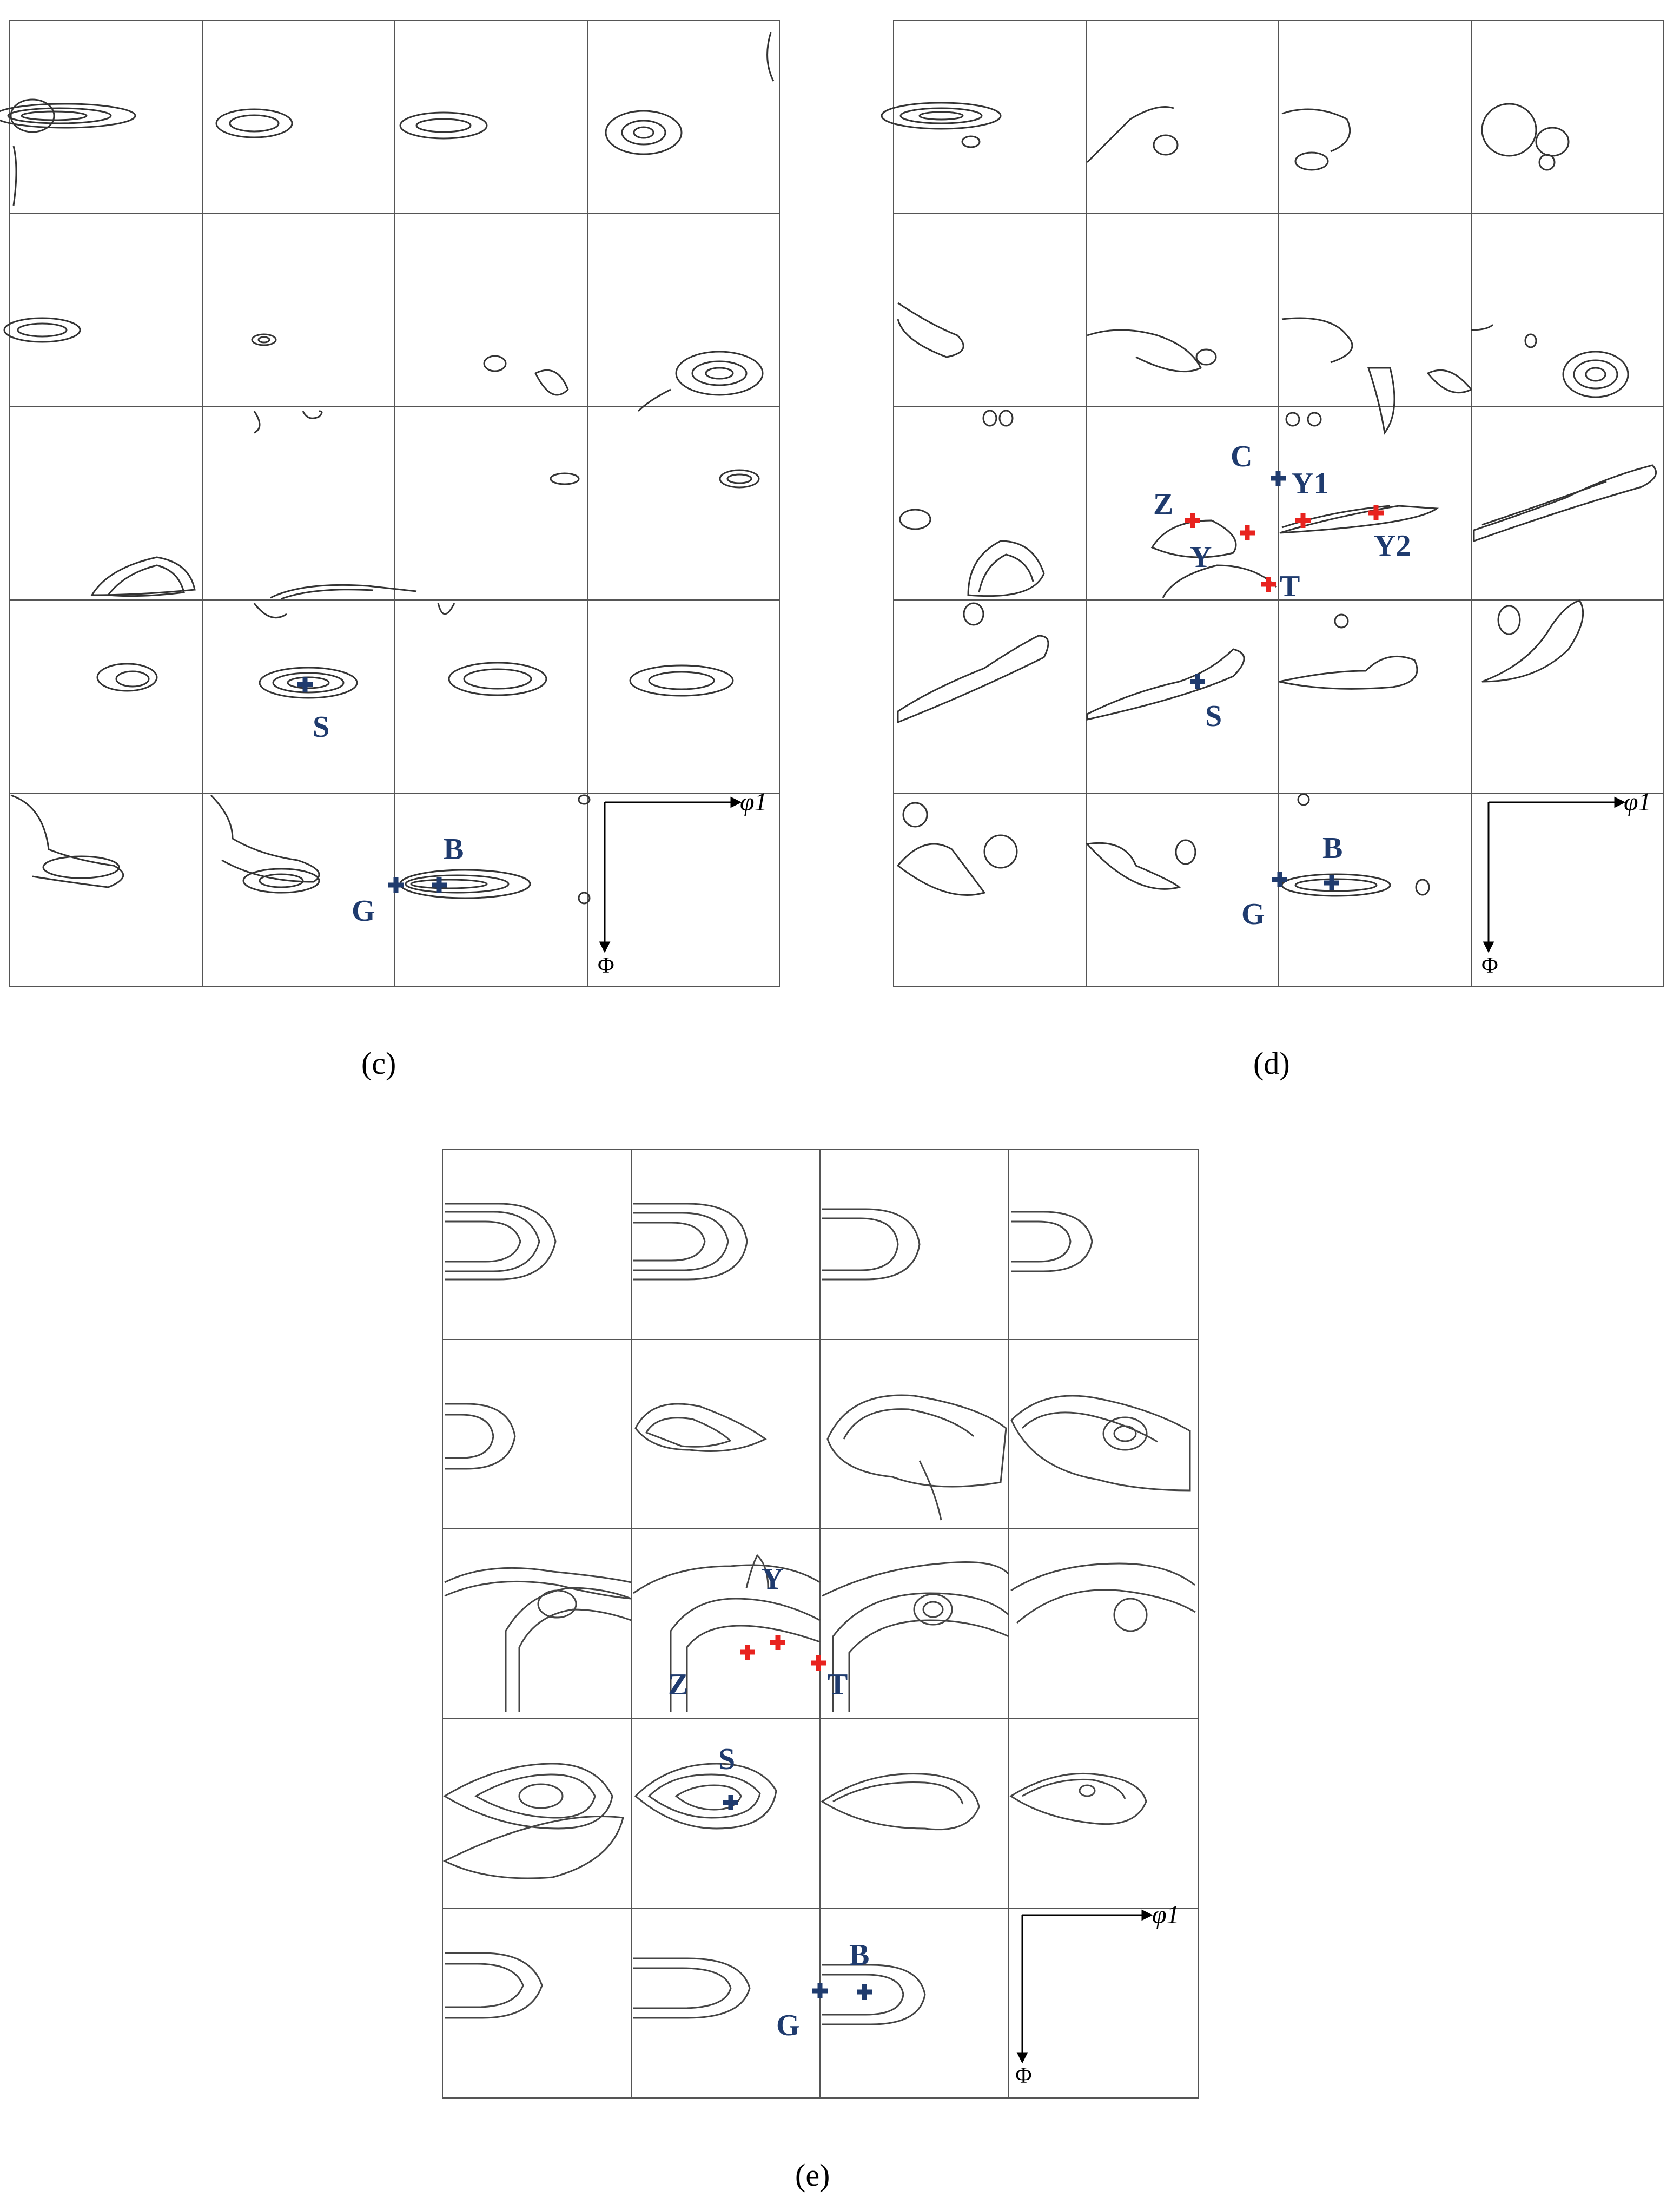  Describe the element at coordinates (378, 1063) in the screenshot. I see `panel-c-caption: (c)` at that location.